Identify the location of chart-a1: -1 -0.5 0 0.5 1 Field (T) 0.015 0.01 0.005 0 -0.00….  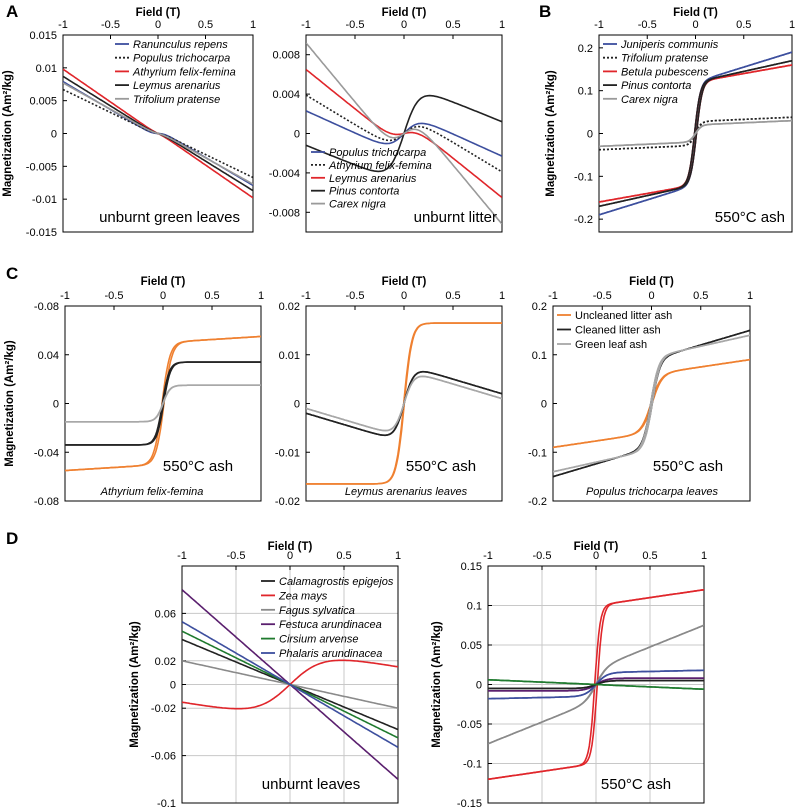
(129, 123).